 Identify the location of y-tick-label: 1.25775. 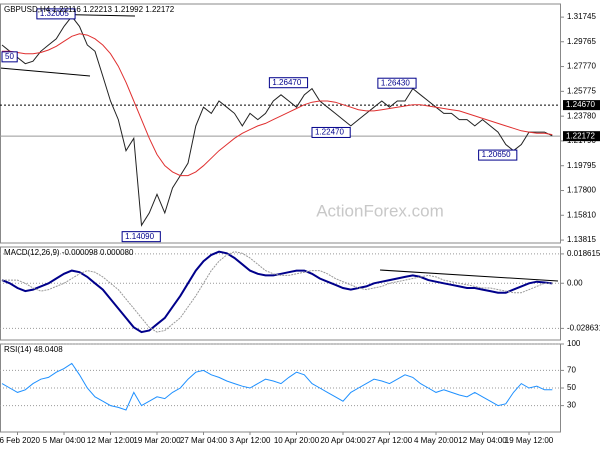
(581, 90).